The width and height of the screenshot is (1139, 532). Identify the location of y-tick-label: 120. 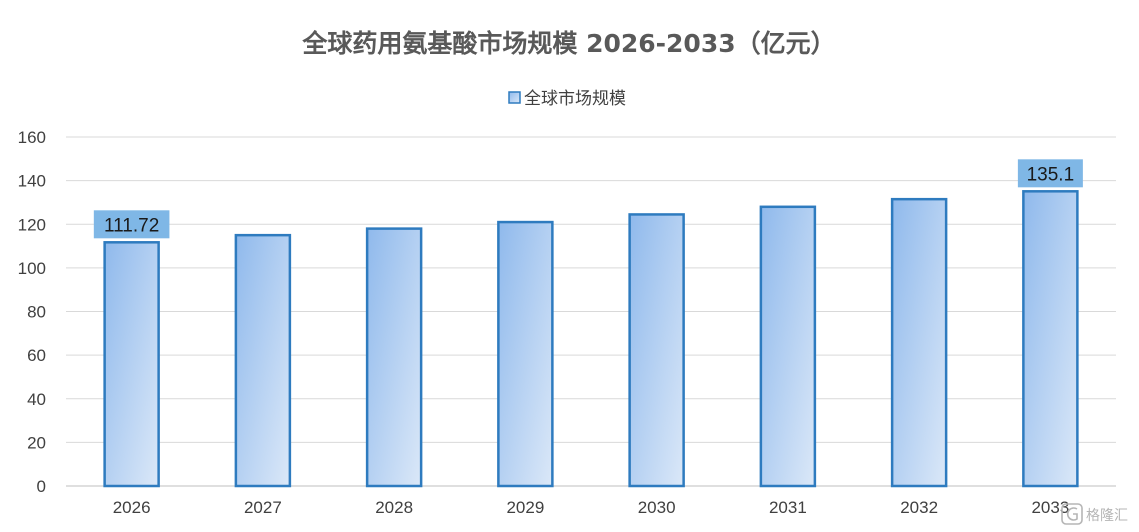
(32, 224).